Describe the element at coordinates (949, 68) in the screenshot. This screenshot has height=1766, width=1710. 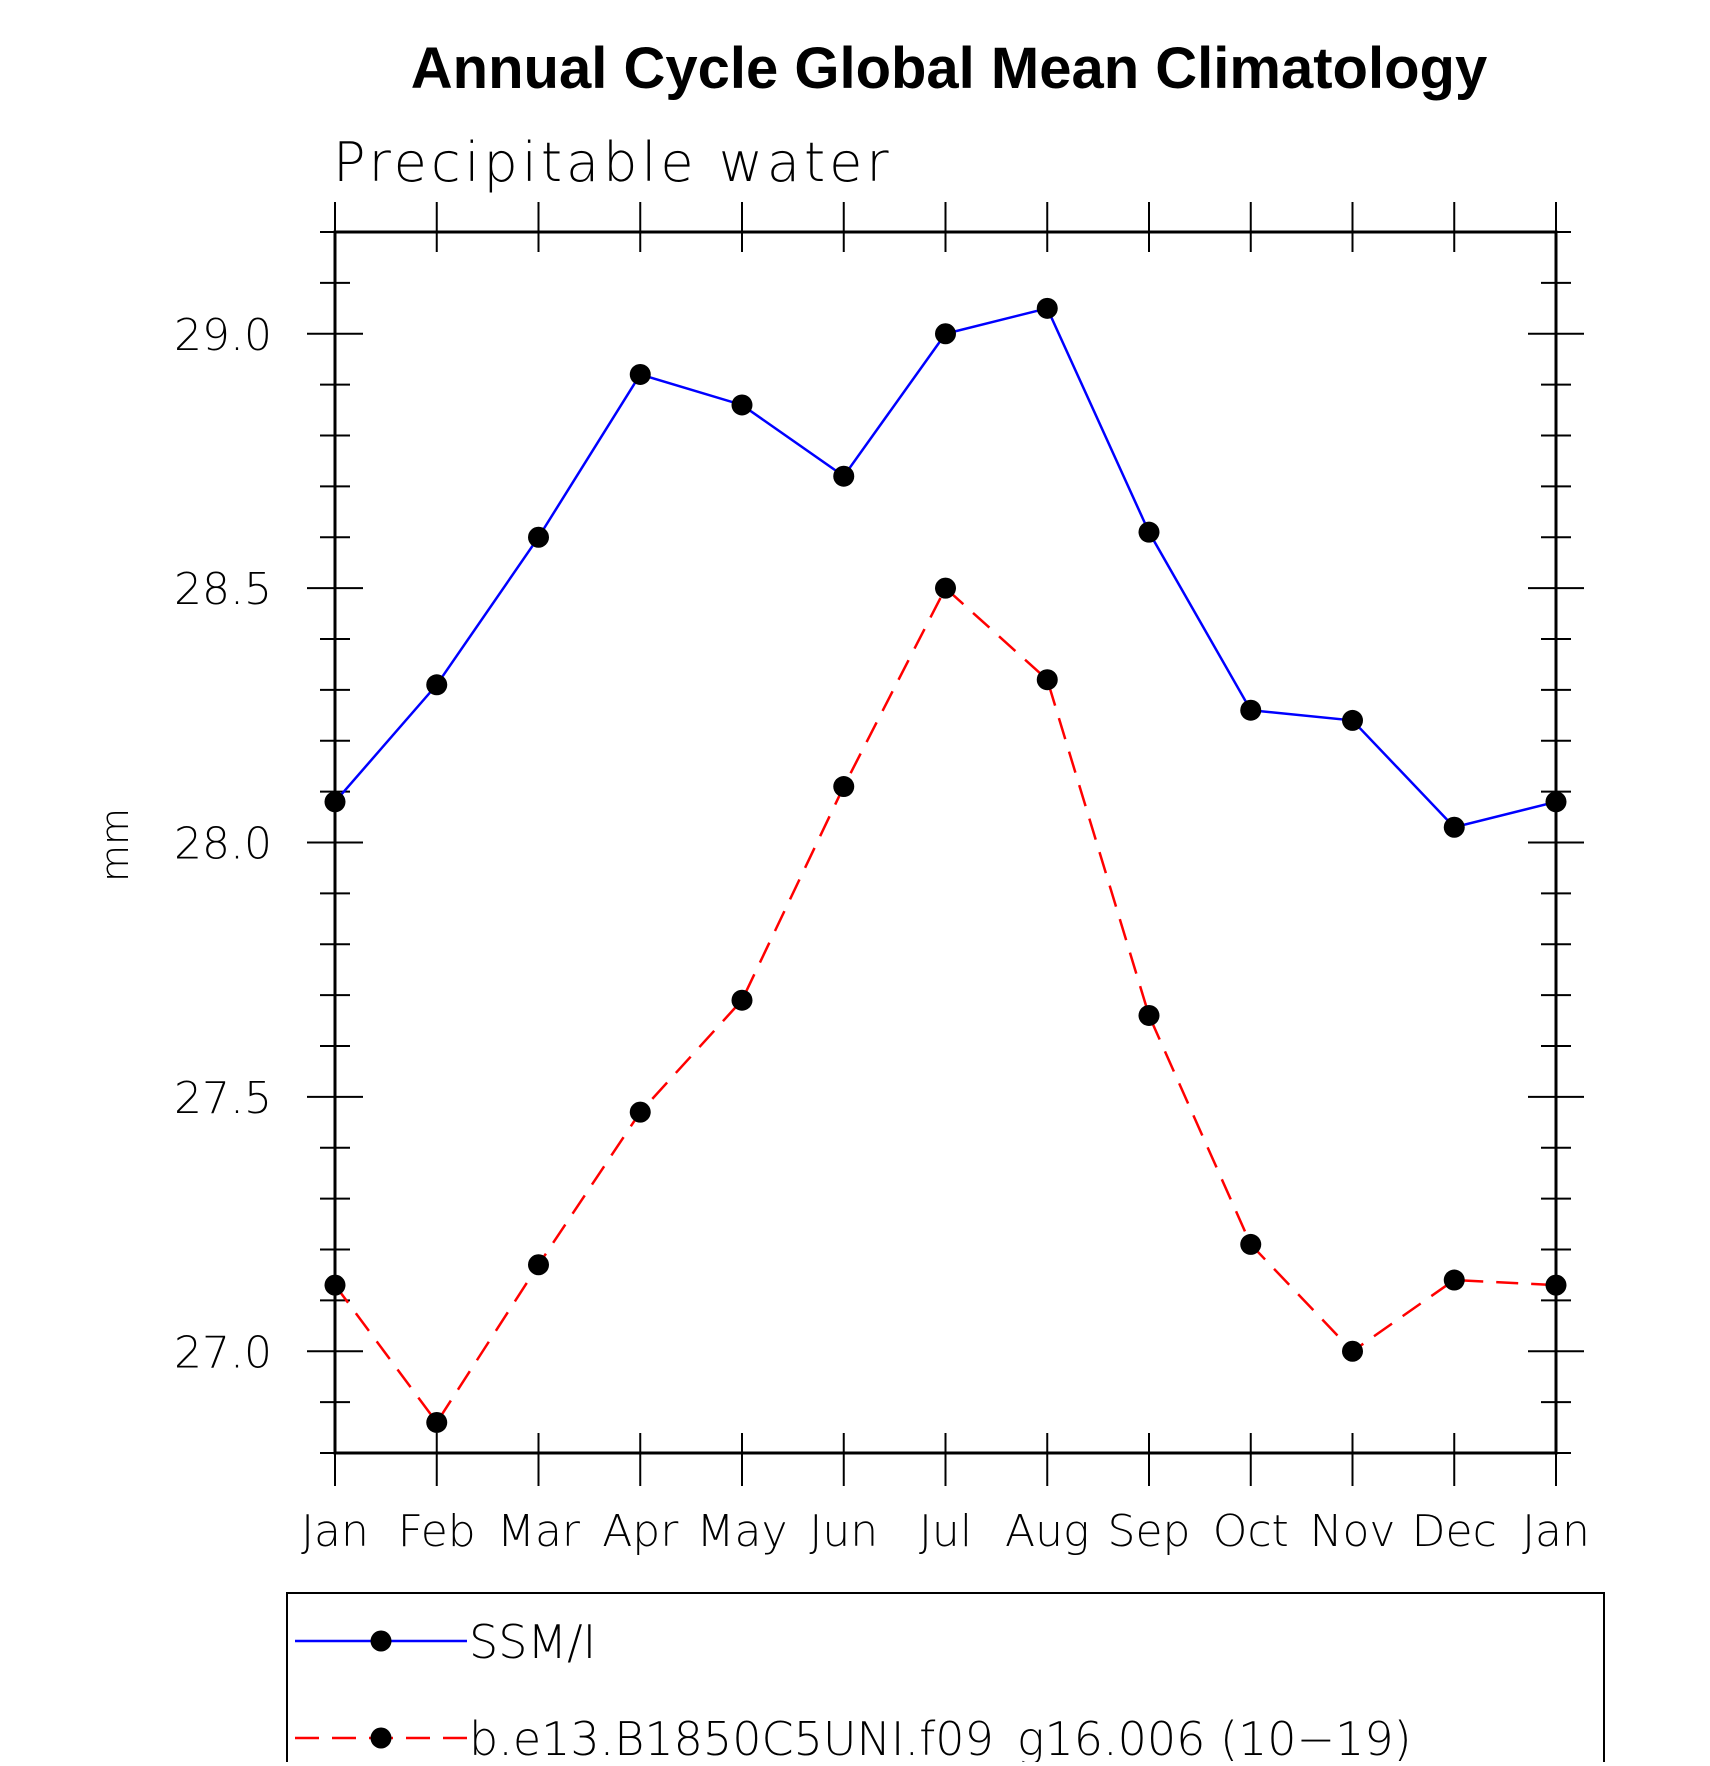
I see `chart-title: Annual Cycle Global Mean Climatology` at that location.